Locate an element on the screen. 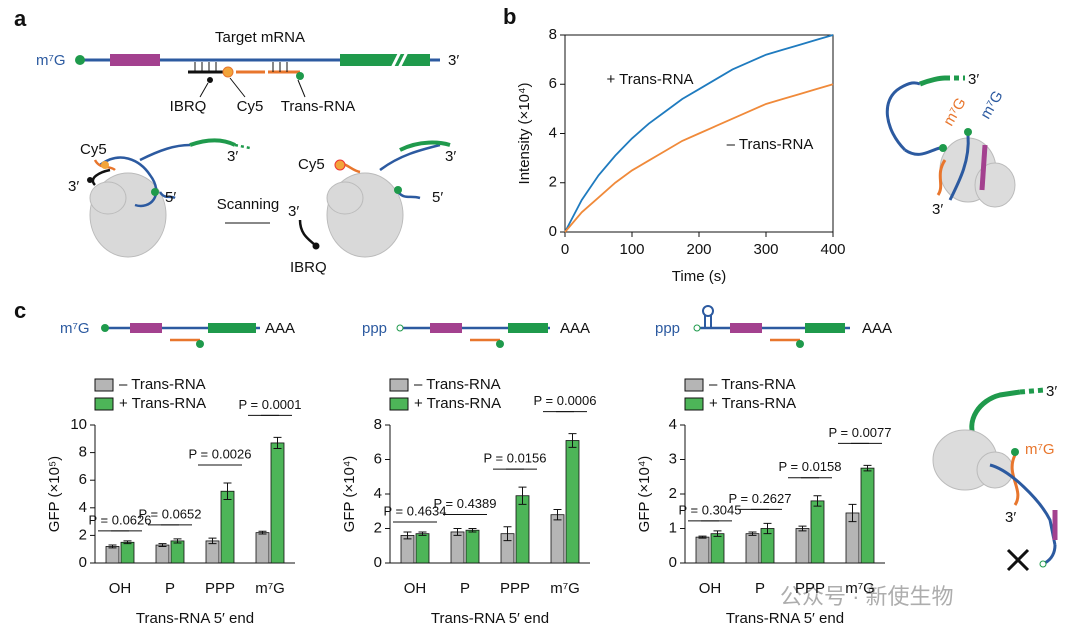 The height and width of the screenshot is (641, 1080). p-value: P = 0.0001 is located at coordinates (269, 404).